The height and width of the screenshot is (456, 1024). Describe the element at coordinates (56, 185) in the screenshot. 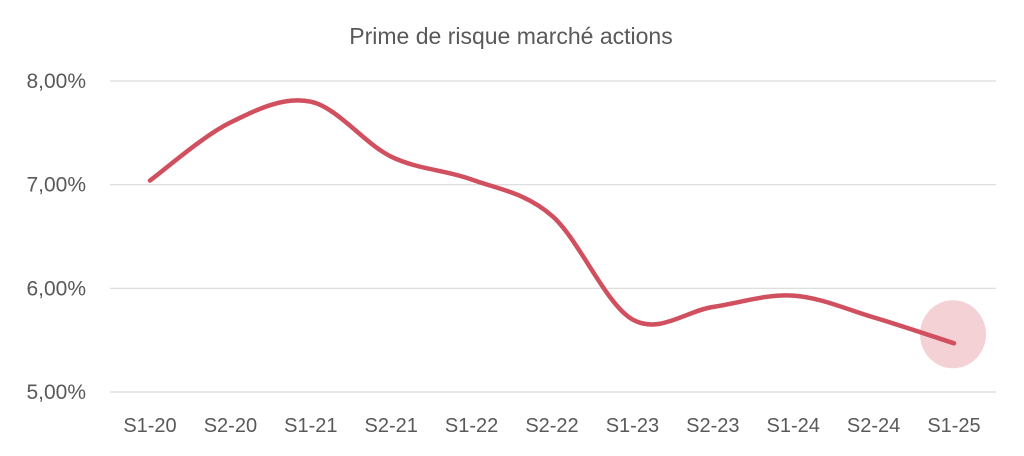

I see `y-tick-label: 7,00%` at that location.